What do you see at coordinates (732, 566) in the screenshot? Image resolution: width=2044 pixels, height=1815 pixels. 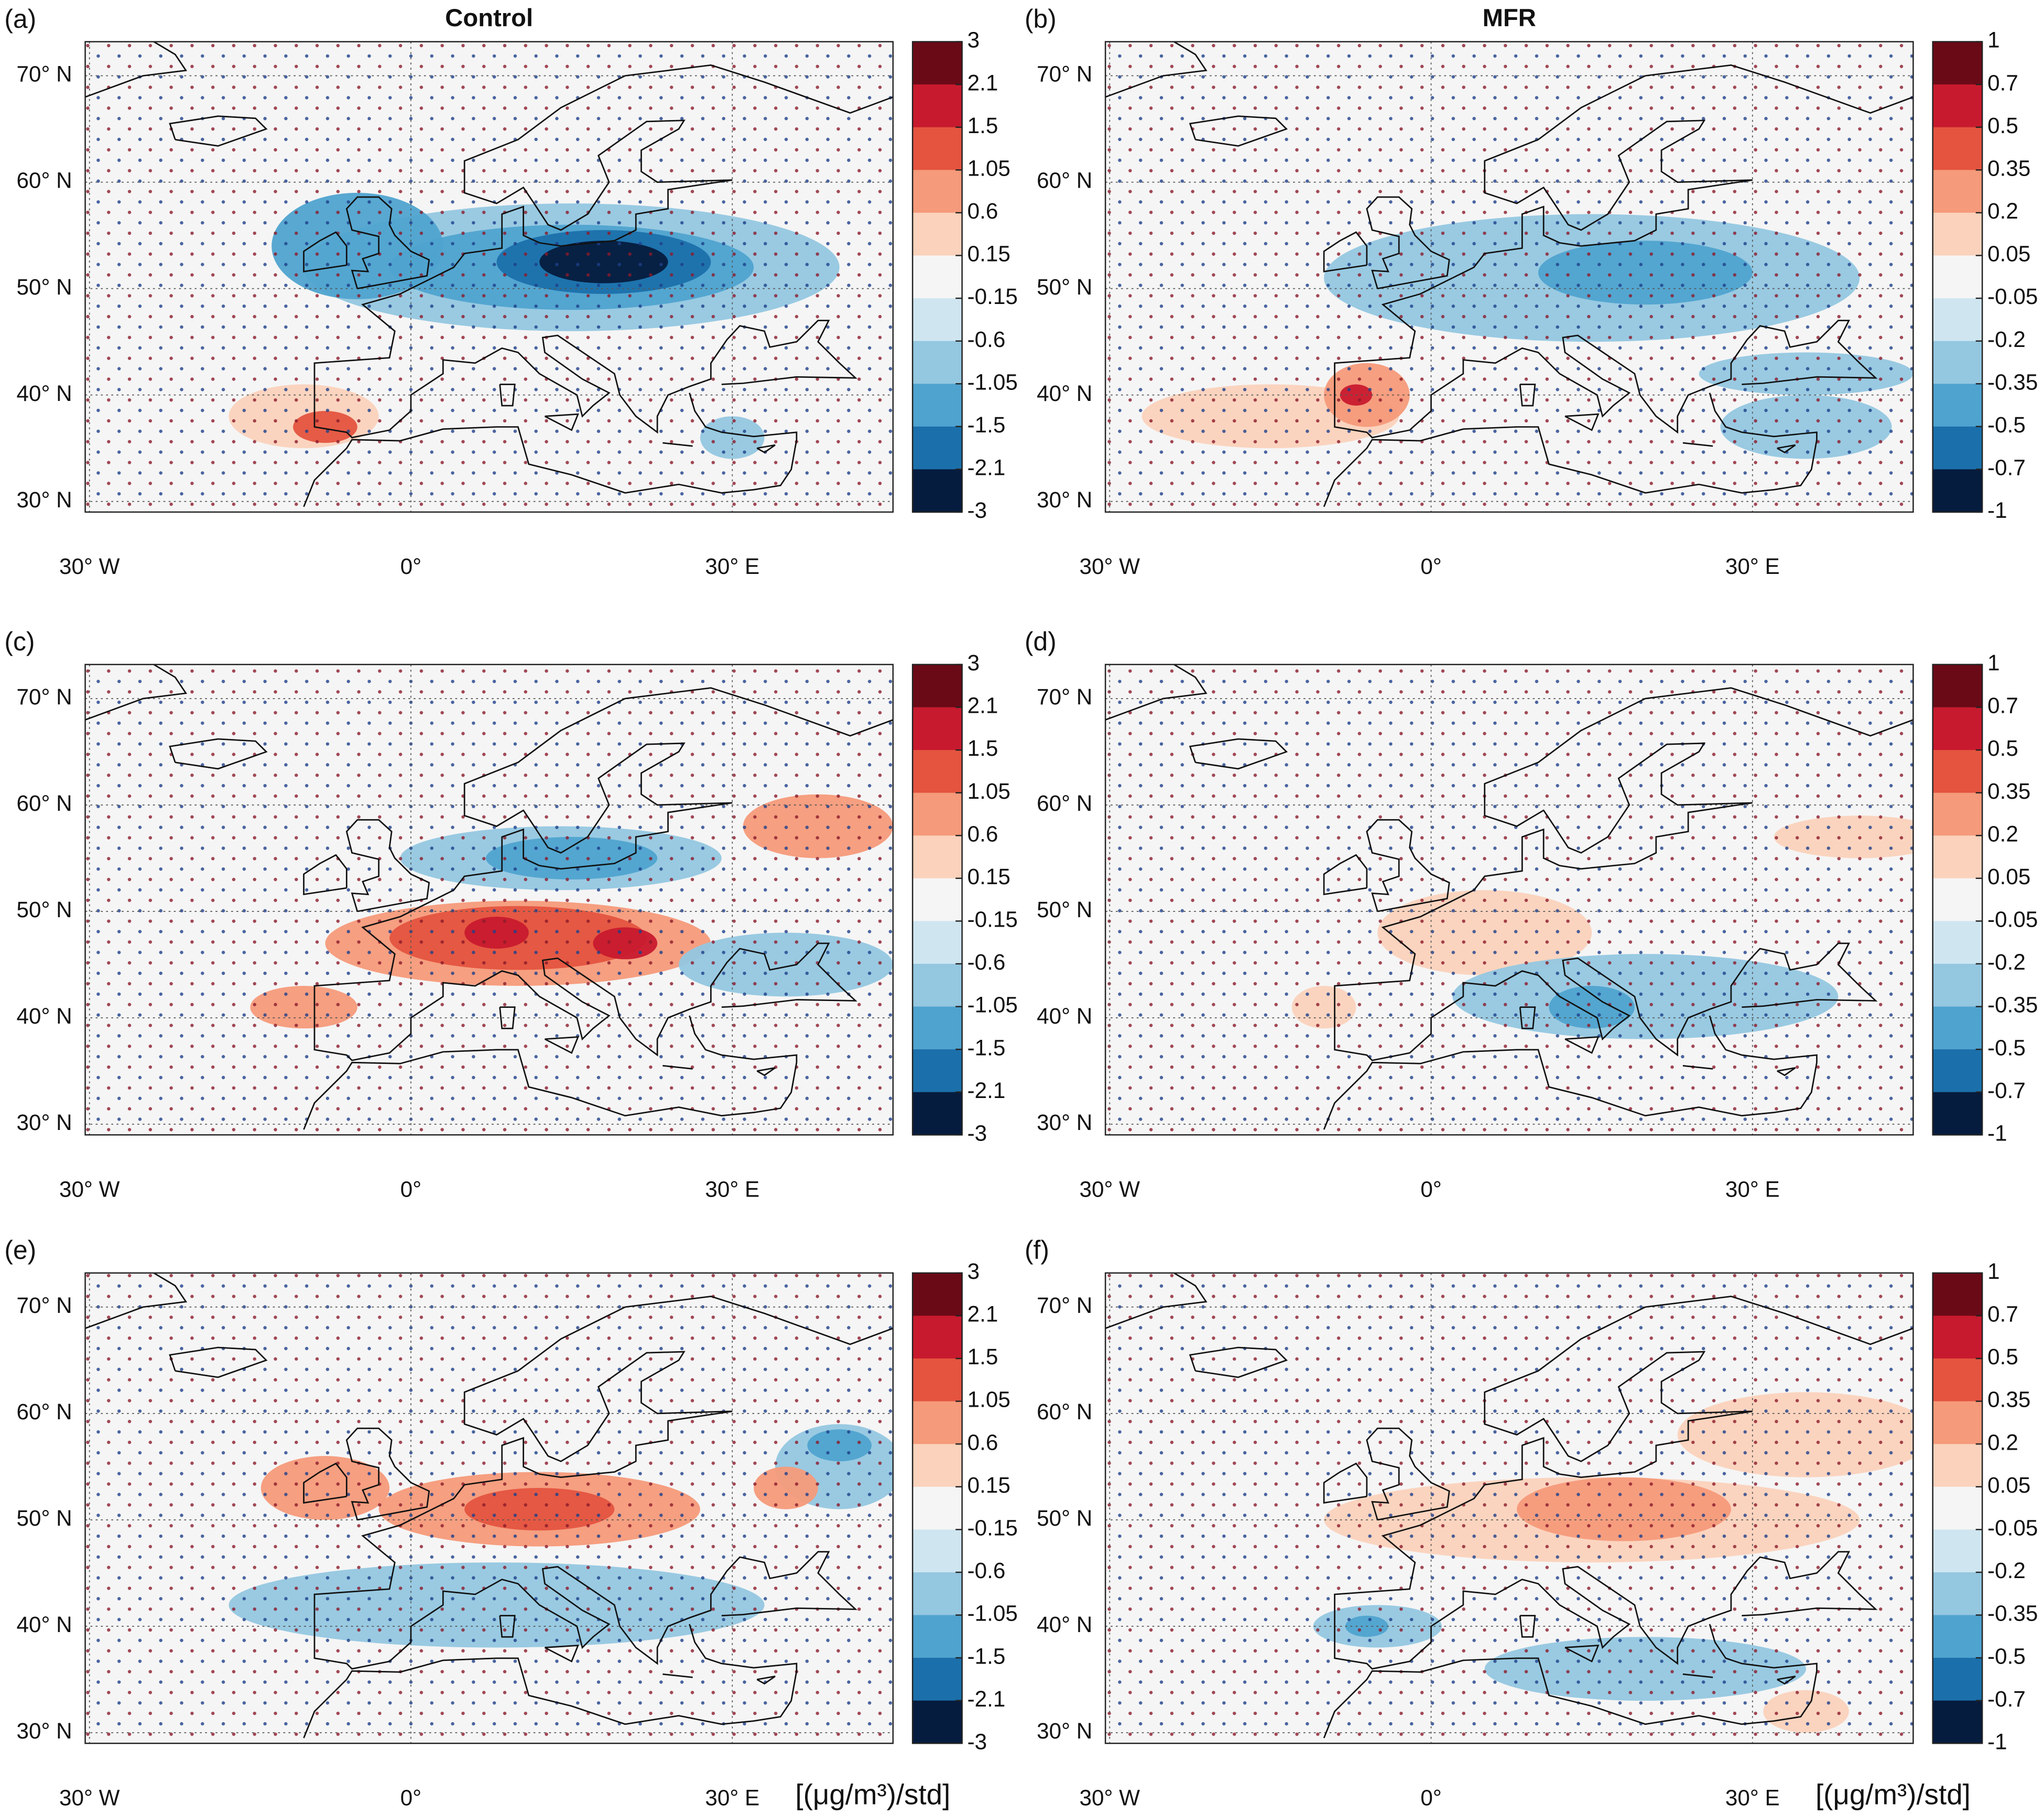 I see `lon-tick-label: 30° E` at bounding box center [732, 566].